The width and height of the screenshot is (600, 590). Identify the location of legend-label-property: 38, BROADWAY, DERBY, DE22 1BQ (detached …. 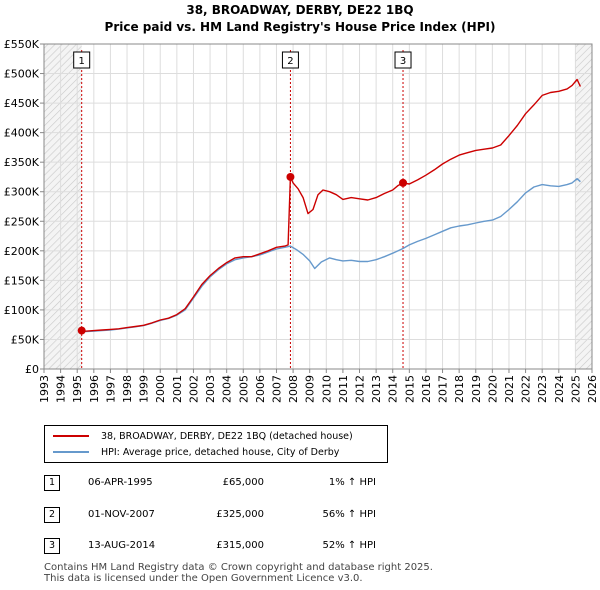
(227, 436).